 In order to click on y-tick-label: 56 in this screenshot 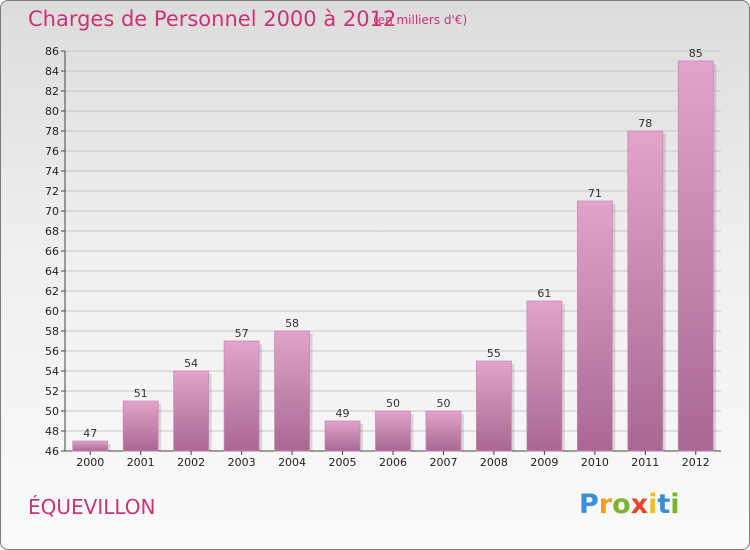, I will do `click(52, 351)`.